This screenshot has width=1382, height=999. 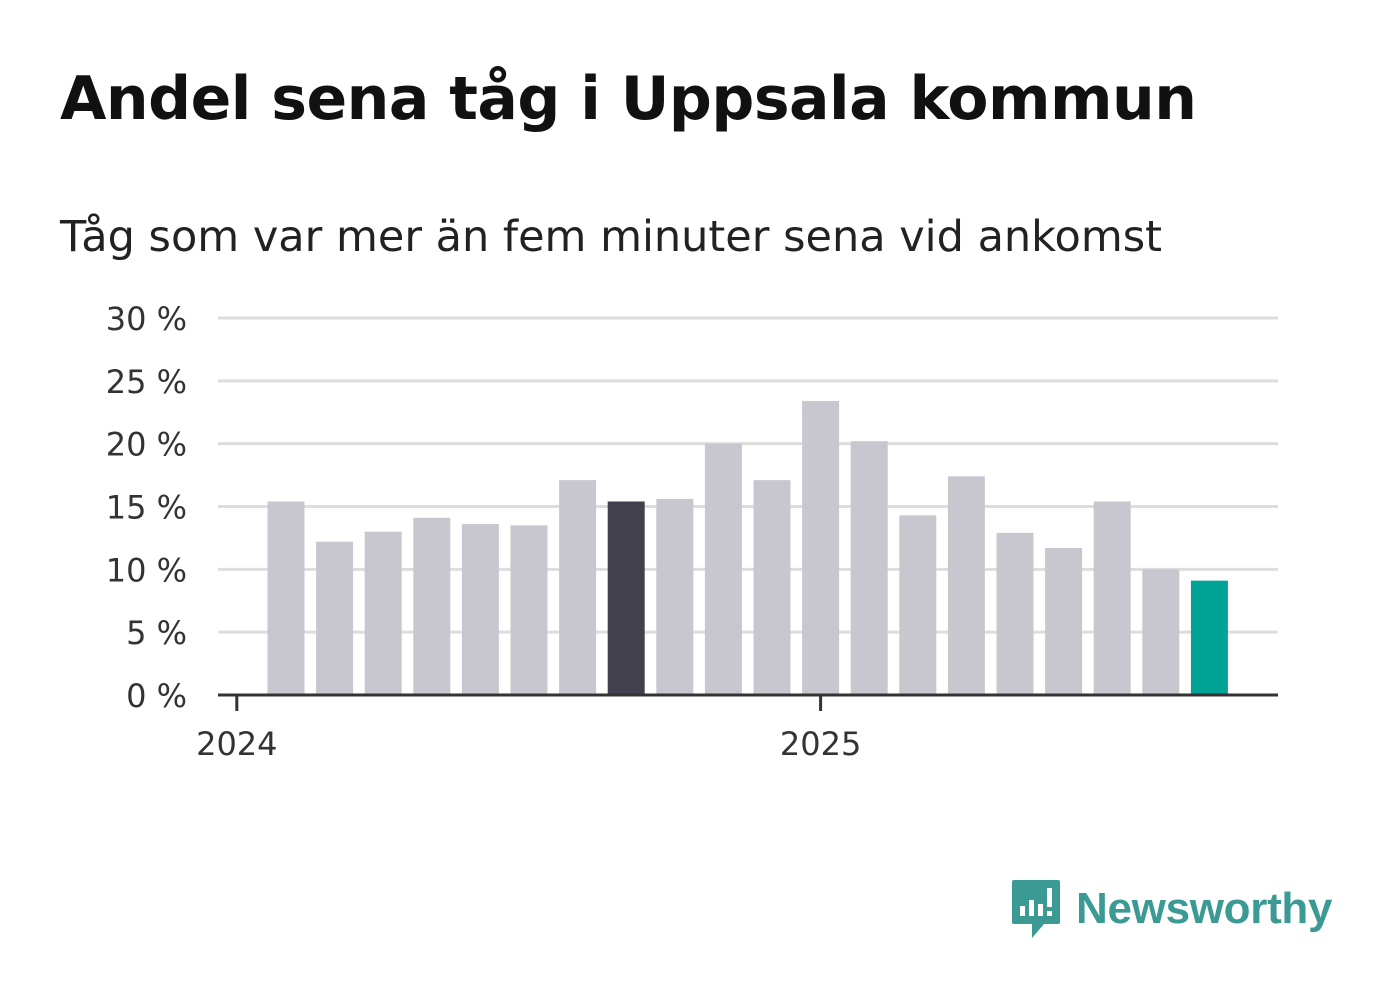 What do you see at coordinates (156, 633) in the screenshot?
I see `y-tick-label: 5 %` at bounding box center [156, 633].